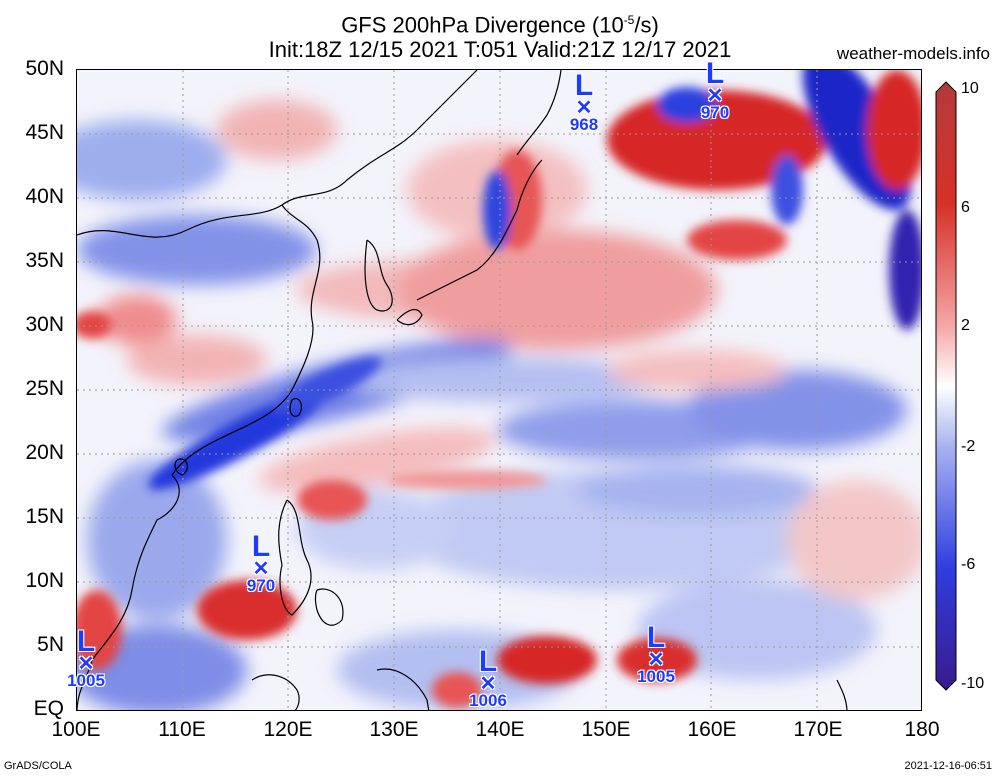 The width and height of the screenshot is (1000, 779). I want to click on lon-label: 140E, so click(500, 729).